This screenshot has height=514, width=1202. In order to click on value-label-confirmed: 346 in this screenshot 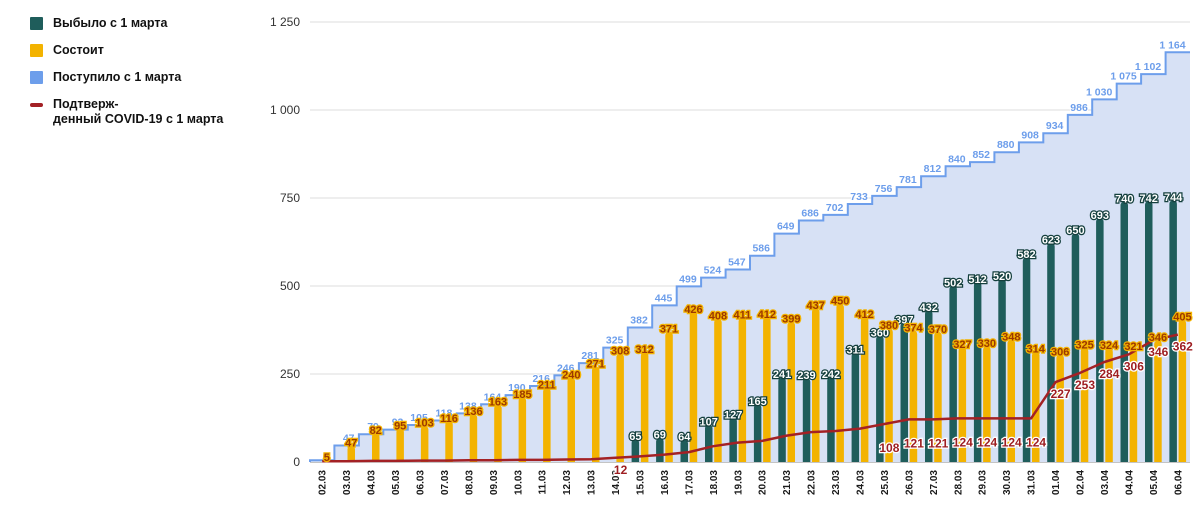, I will do `click(1158, 352)`.